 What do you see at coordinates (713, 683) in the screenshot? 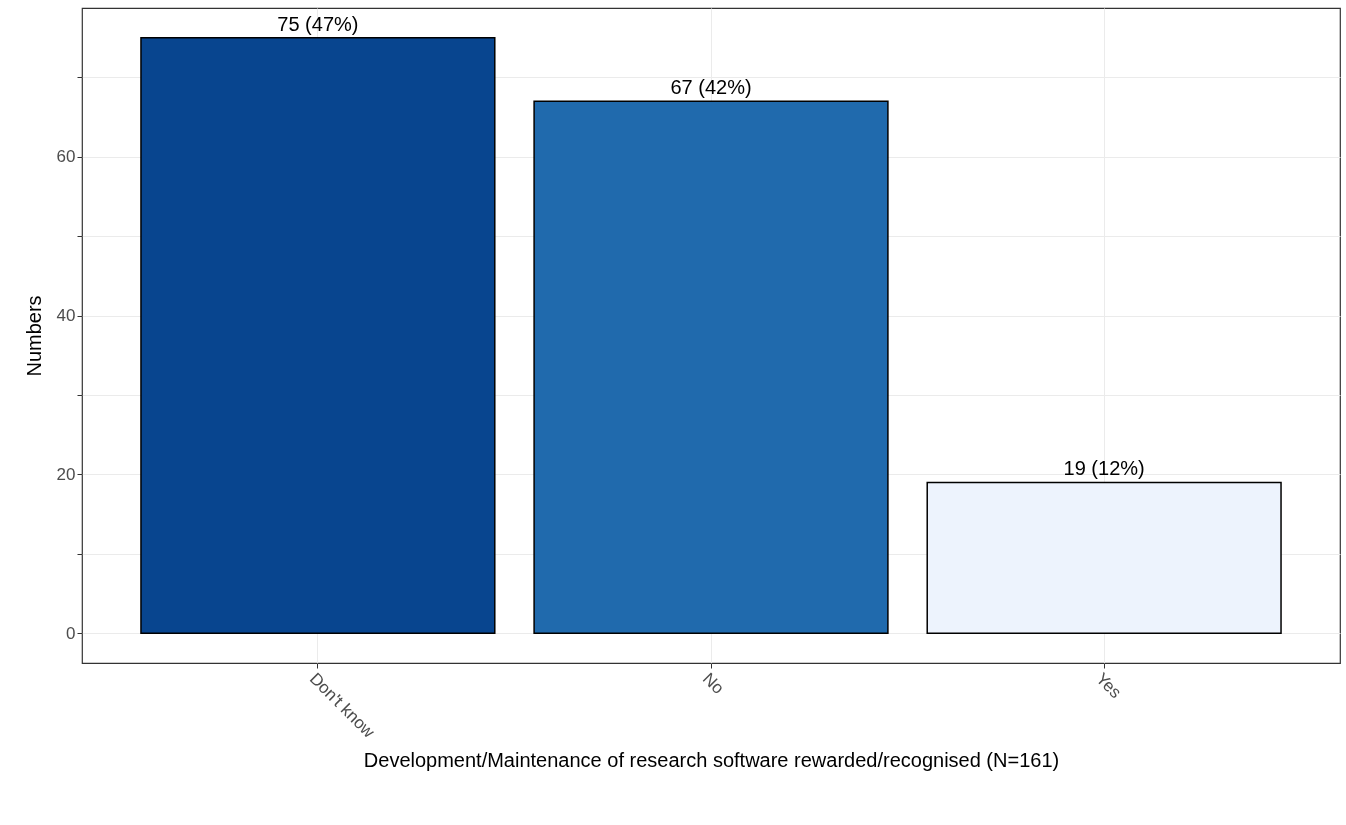
I see `x-tick-label: No` at bounding box center [713, 683].